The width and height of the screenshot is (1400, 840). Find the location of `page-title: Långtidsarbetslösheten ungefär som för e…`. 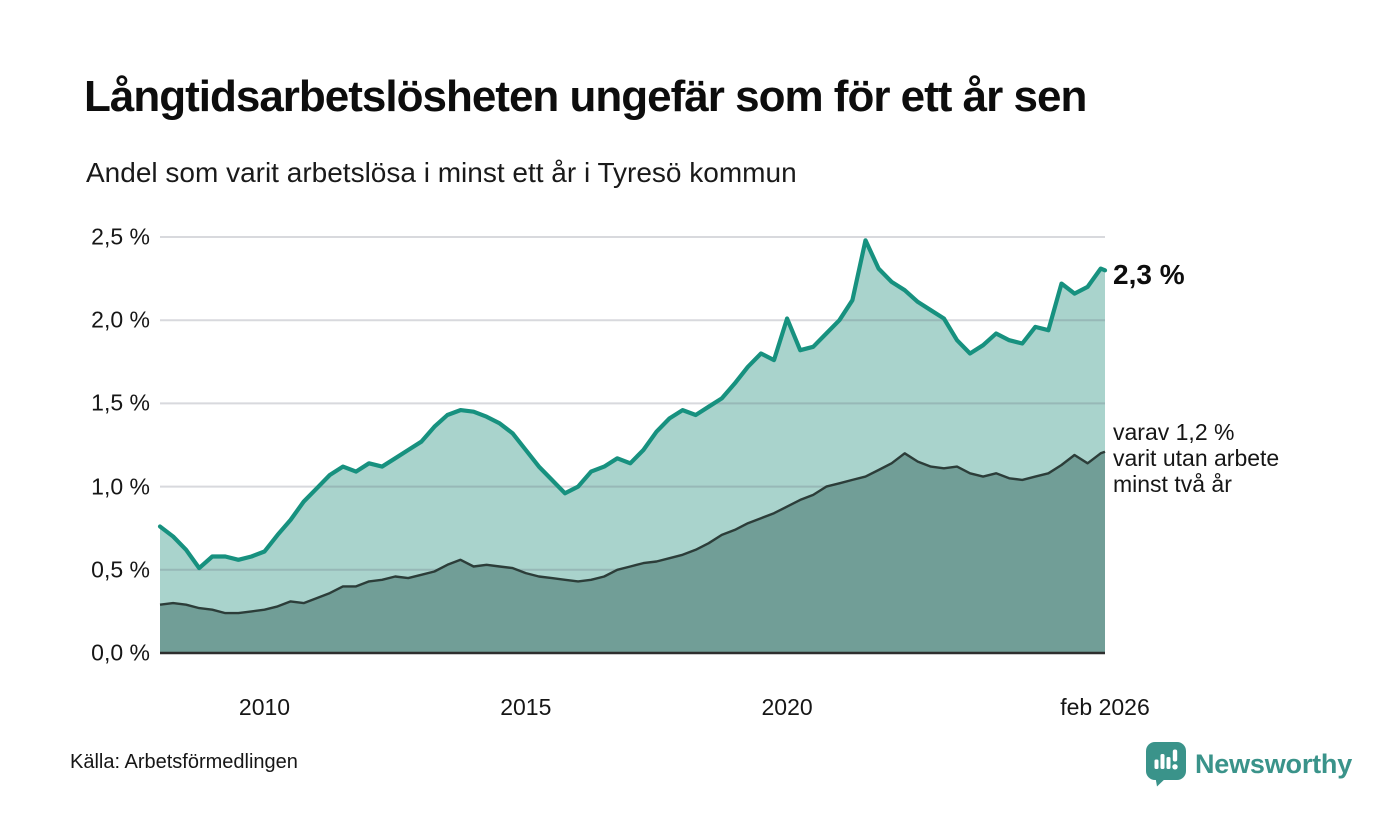

page-title: Långtidsarbetslösheten ungefär som för e… is located at coordinates (585, 96).